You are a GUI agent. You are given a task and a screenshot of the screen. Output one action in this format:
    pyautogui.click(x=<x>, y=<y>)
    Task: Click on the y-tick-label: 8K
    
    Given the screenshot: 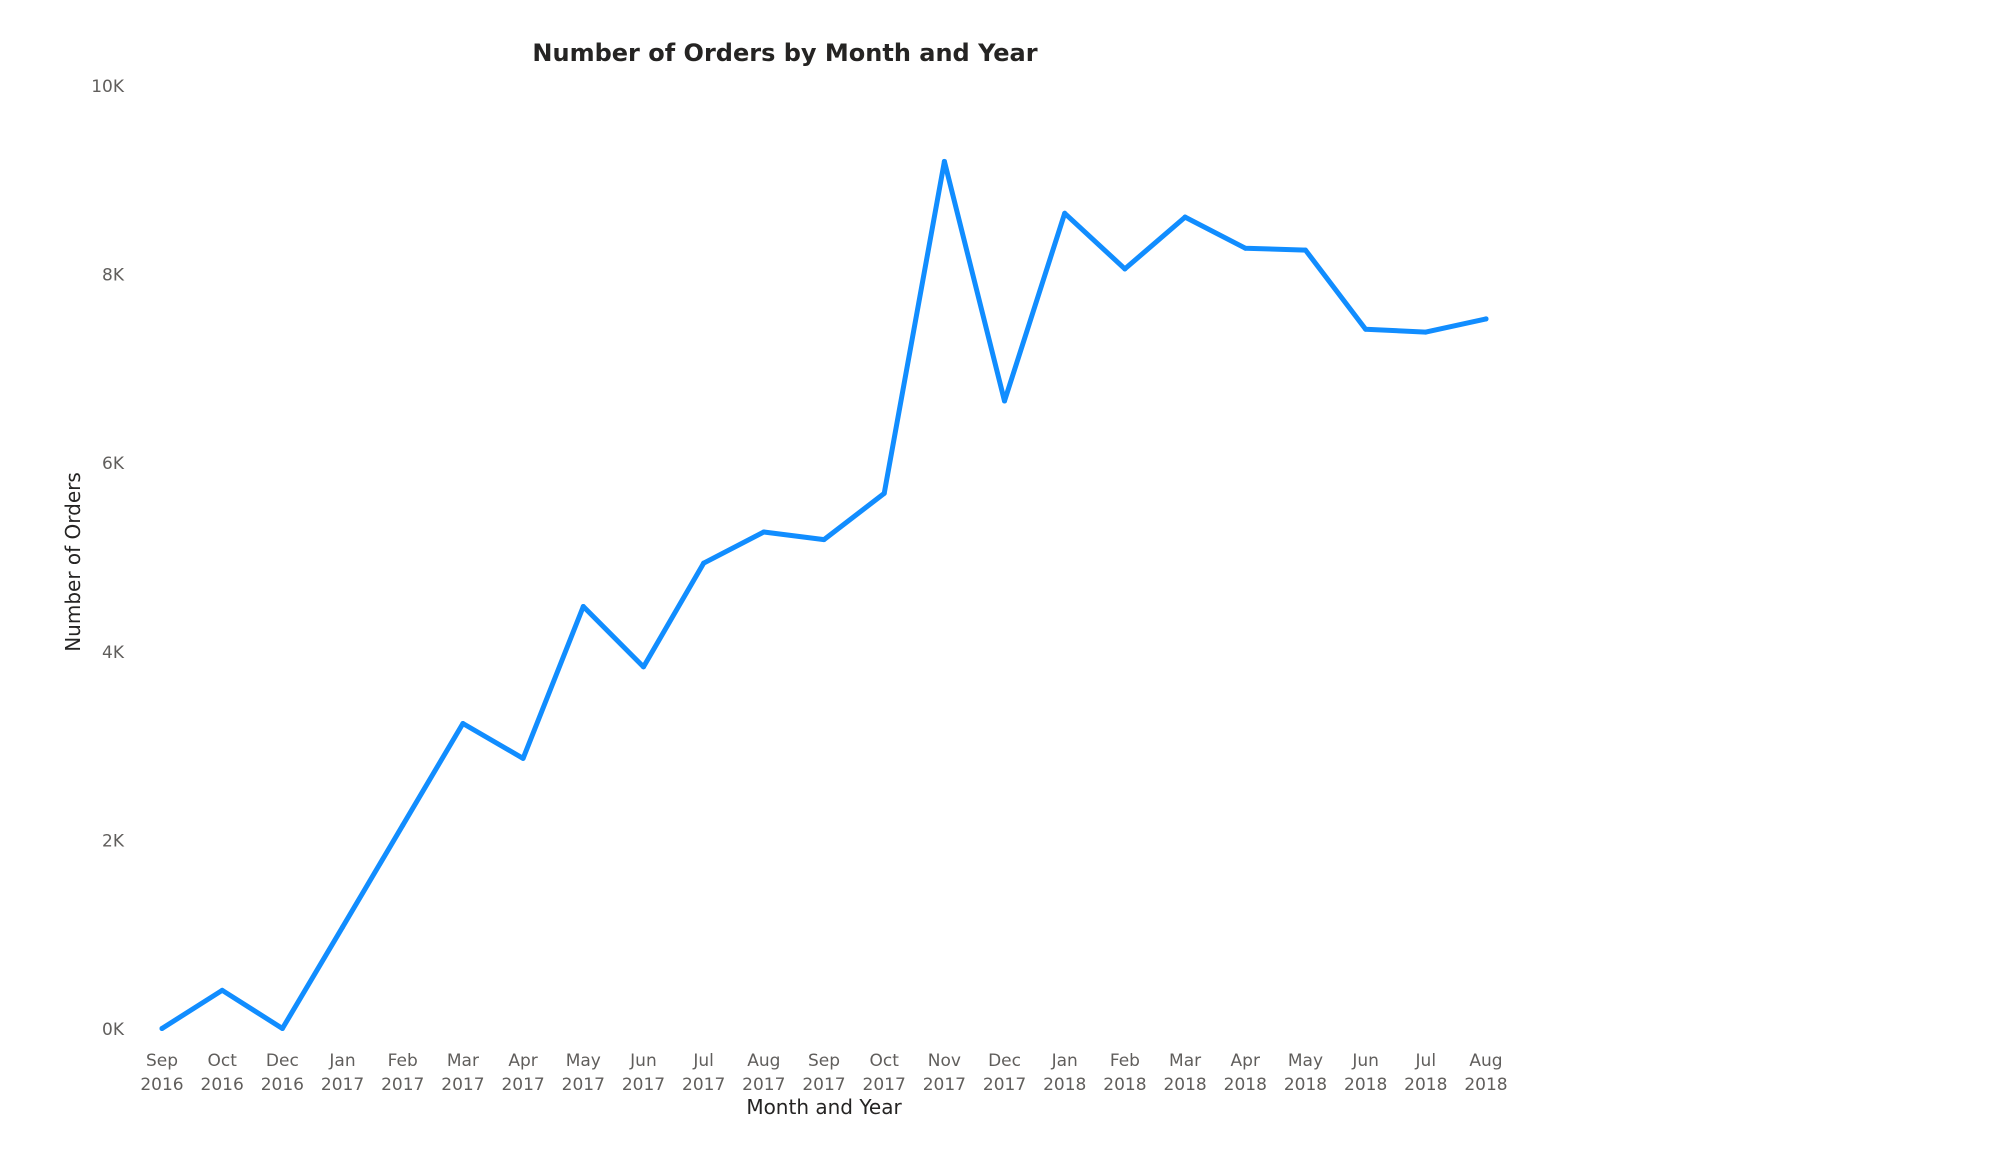 What is the action you would take?
    pyautogui.click(x=113, y=276)
    